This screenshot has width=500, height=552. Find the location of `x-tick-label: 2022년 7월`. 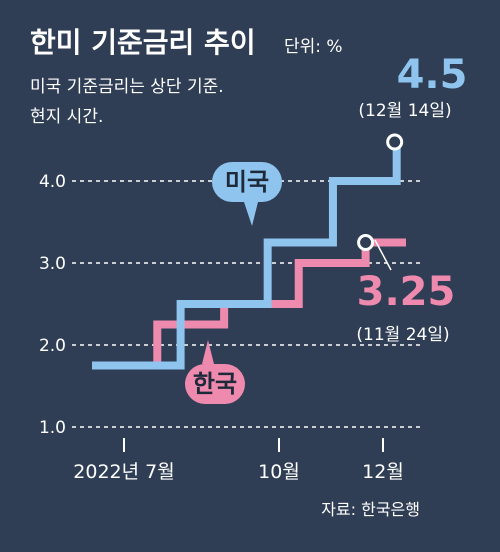

x-tick-label: 2022년 7월 is located at coordinates (123, 472).